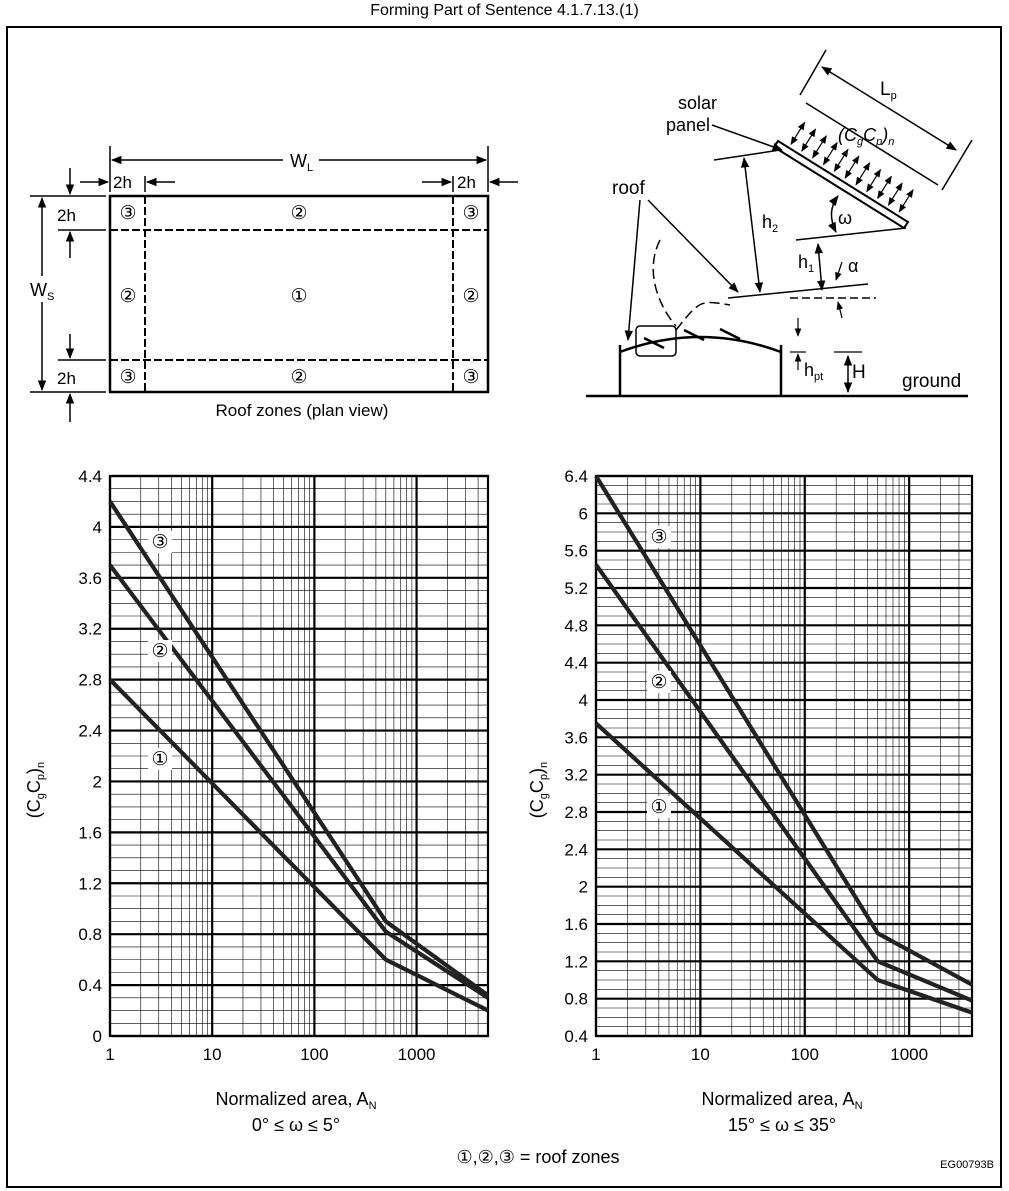 The image size is (1009, 1191). Describe the element at coordinates (576, 588) in the screenshot. I see `y-tick-label: 5.2` at that location.